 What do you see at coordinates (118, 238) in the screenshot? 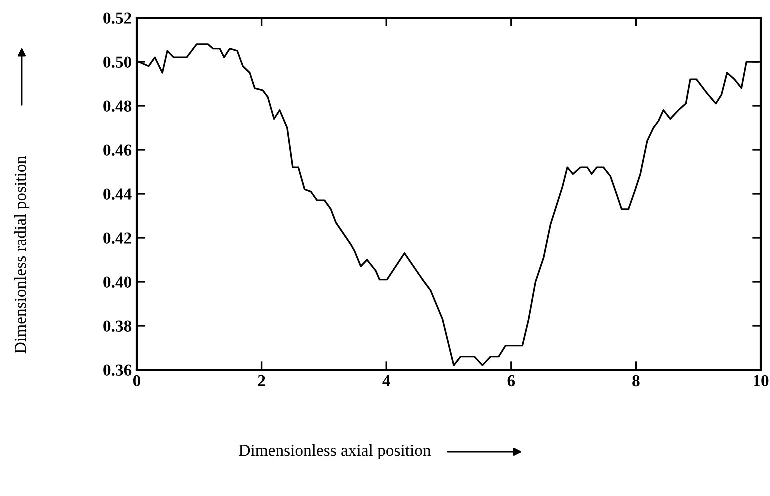
I see `y-tick-label: 0.42` at bounding box center [118, 238].